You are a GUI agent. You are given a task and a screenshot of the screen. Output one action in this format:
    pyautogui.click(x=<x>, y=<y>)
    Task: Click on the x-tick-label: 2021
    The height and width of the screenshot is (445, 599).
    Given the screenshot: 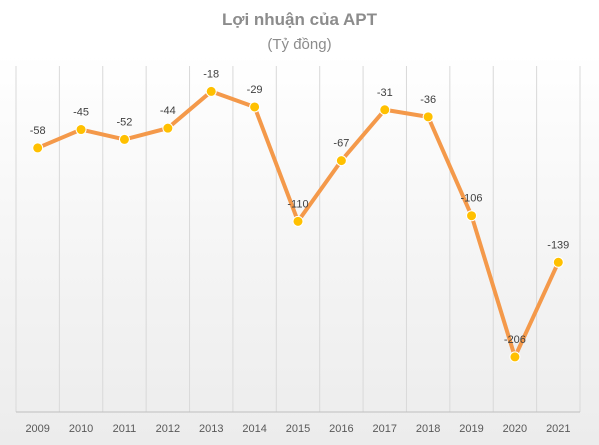 What is the action you would take?
    pyautogui.click(x=558, y=429)
    